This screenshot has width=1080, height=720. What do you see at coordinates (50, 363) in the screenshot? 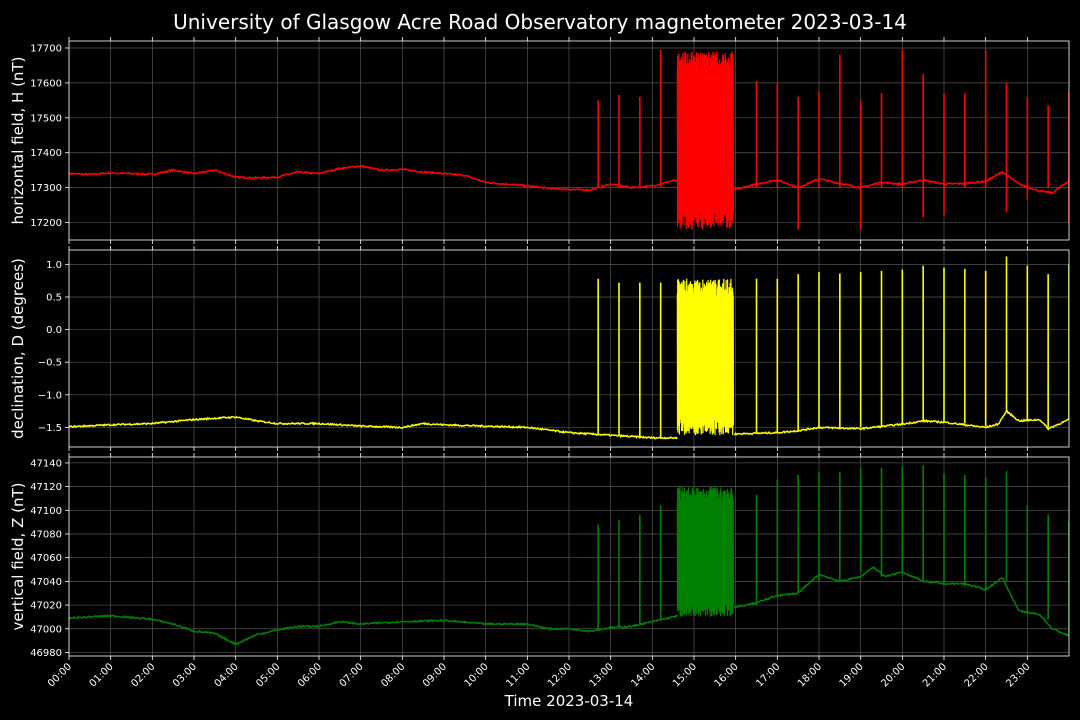
I see `y-tick-label: −0.5` at bounding box center [50, 363].